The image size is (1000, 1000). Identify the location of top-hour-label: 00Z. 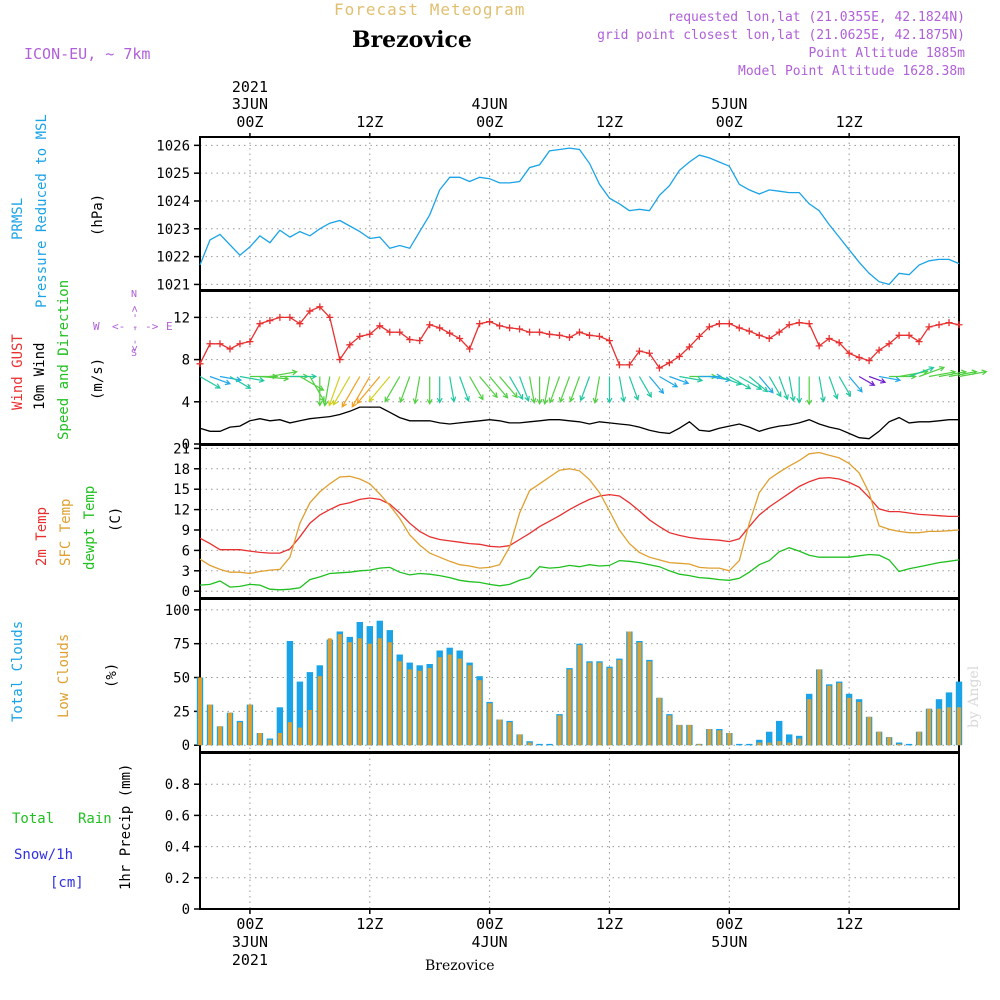
(729, 122).